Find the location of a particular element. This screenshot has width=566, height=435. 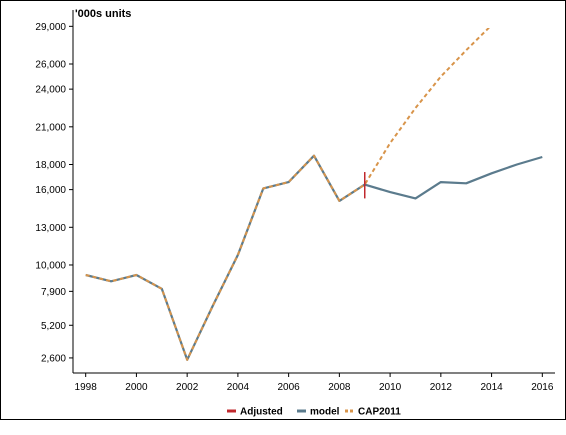

x-tick-label: 2000 is located at coordinates (136, 387).